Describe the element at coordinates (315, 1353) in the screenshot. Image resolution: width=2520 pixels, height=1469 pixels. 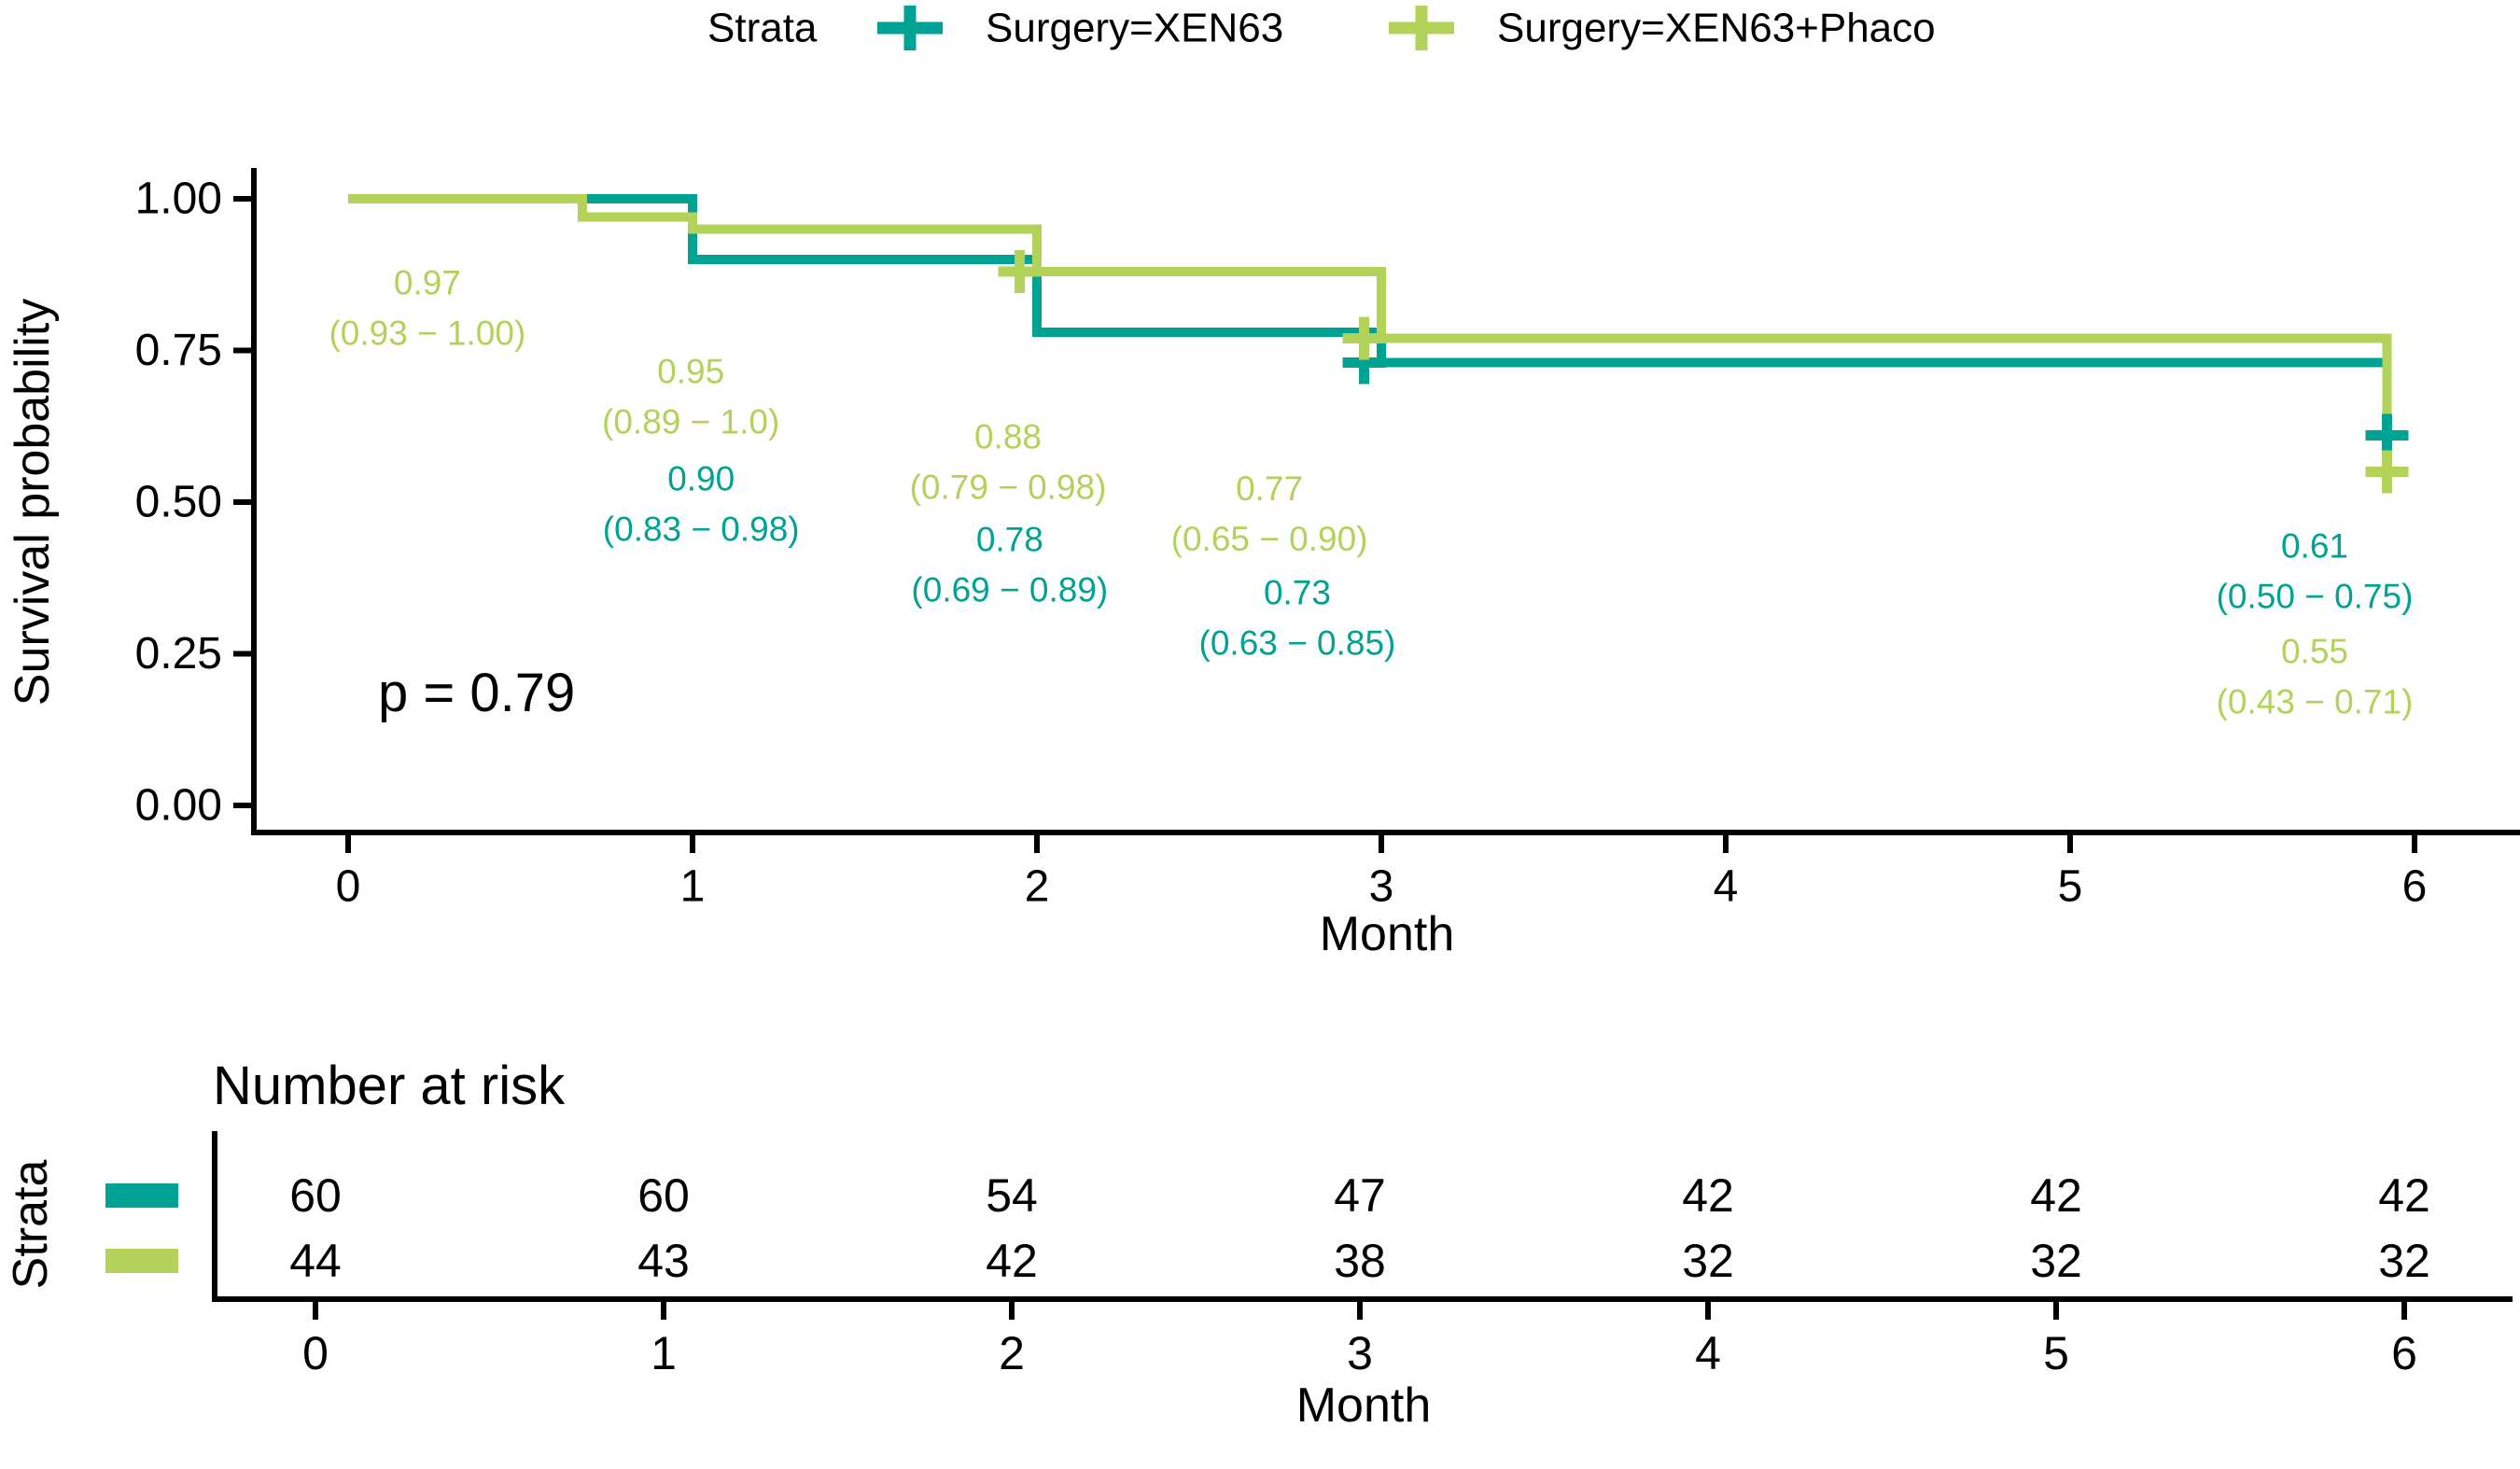
I see `risk-x-tick-label: 0` at that location.